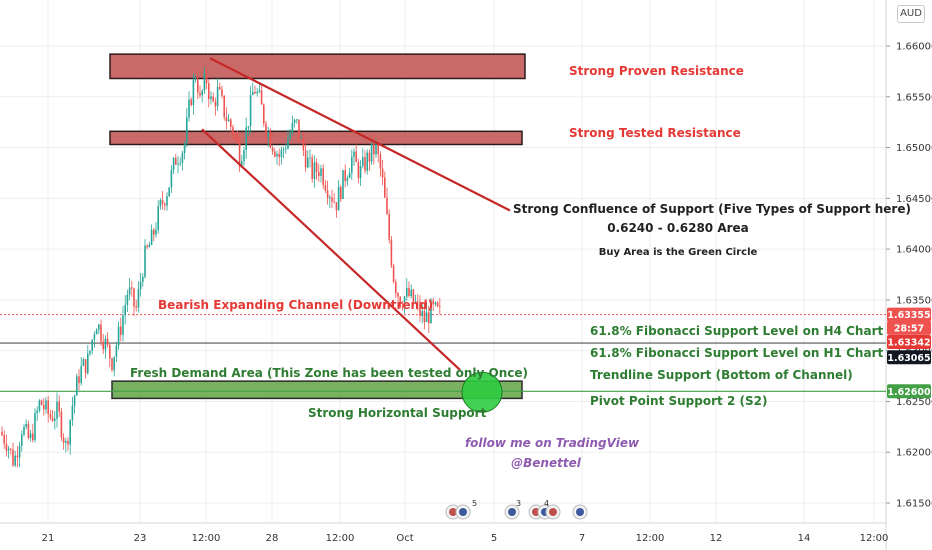  Describe the element at coordinates (331, 249) in the screenshot. I see `channel-lower-trendline` at that location.